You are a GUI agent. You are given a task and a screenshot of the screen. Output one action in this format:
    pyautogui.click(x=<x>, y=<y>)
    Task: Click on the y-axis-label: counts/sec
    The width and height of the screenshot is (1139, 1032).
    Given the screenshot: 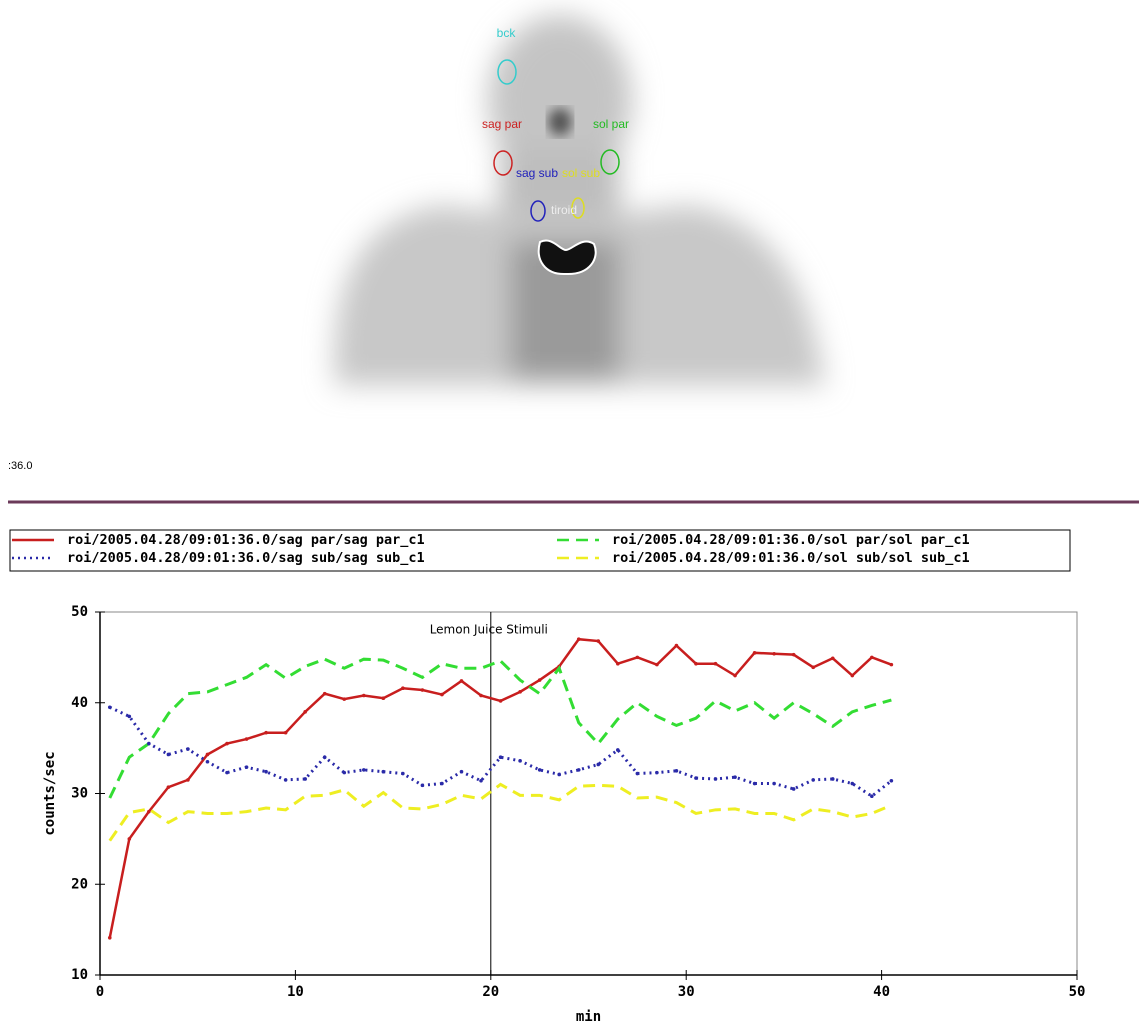 What is the action you would take?
    pyautogui.click(x=50, y=793)
    